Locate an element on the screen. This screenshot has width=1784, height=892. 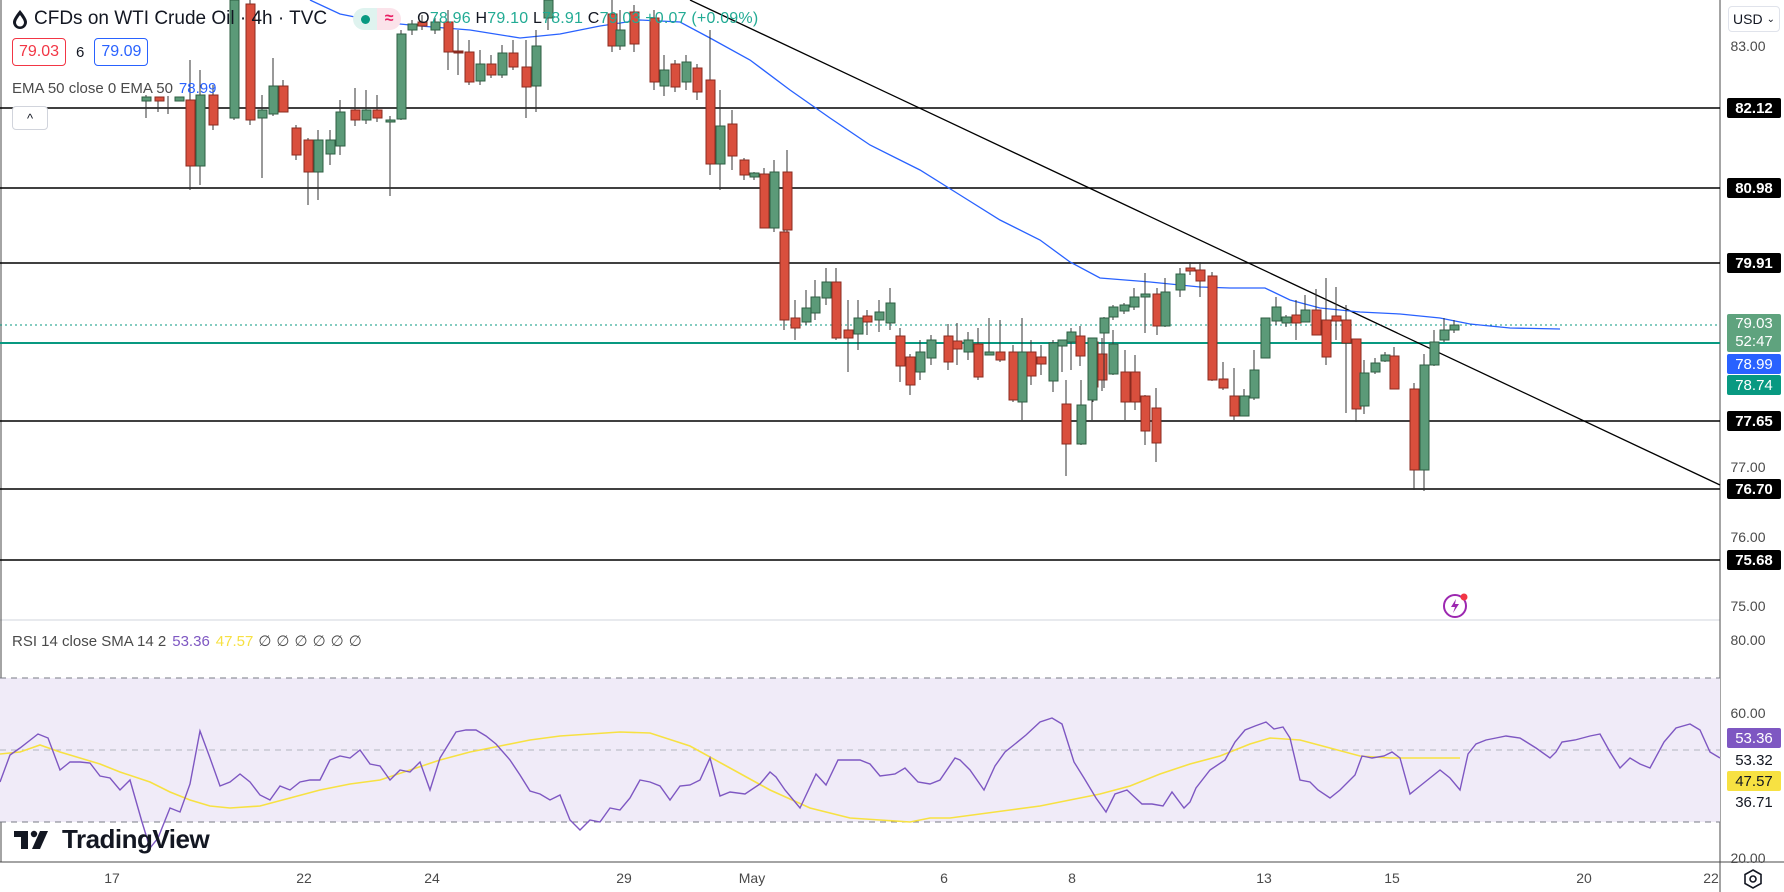
tradingview-logo-icon is located at coordinates (31, 839).